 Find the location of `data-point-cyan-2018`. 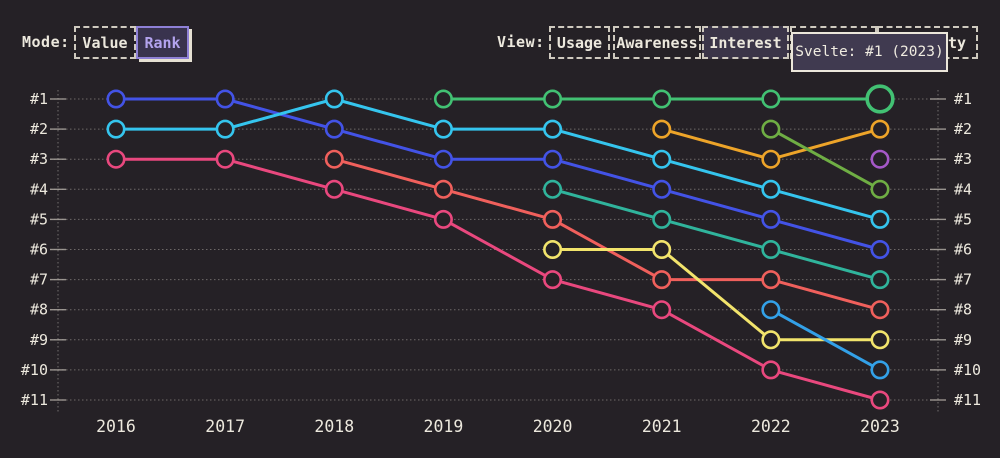

data-point-cyan-2018 is located at coordinates (334, 99).